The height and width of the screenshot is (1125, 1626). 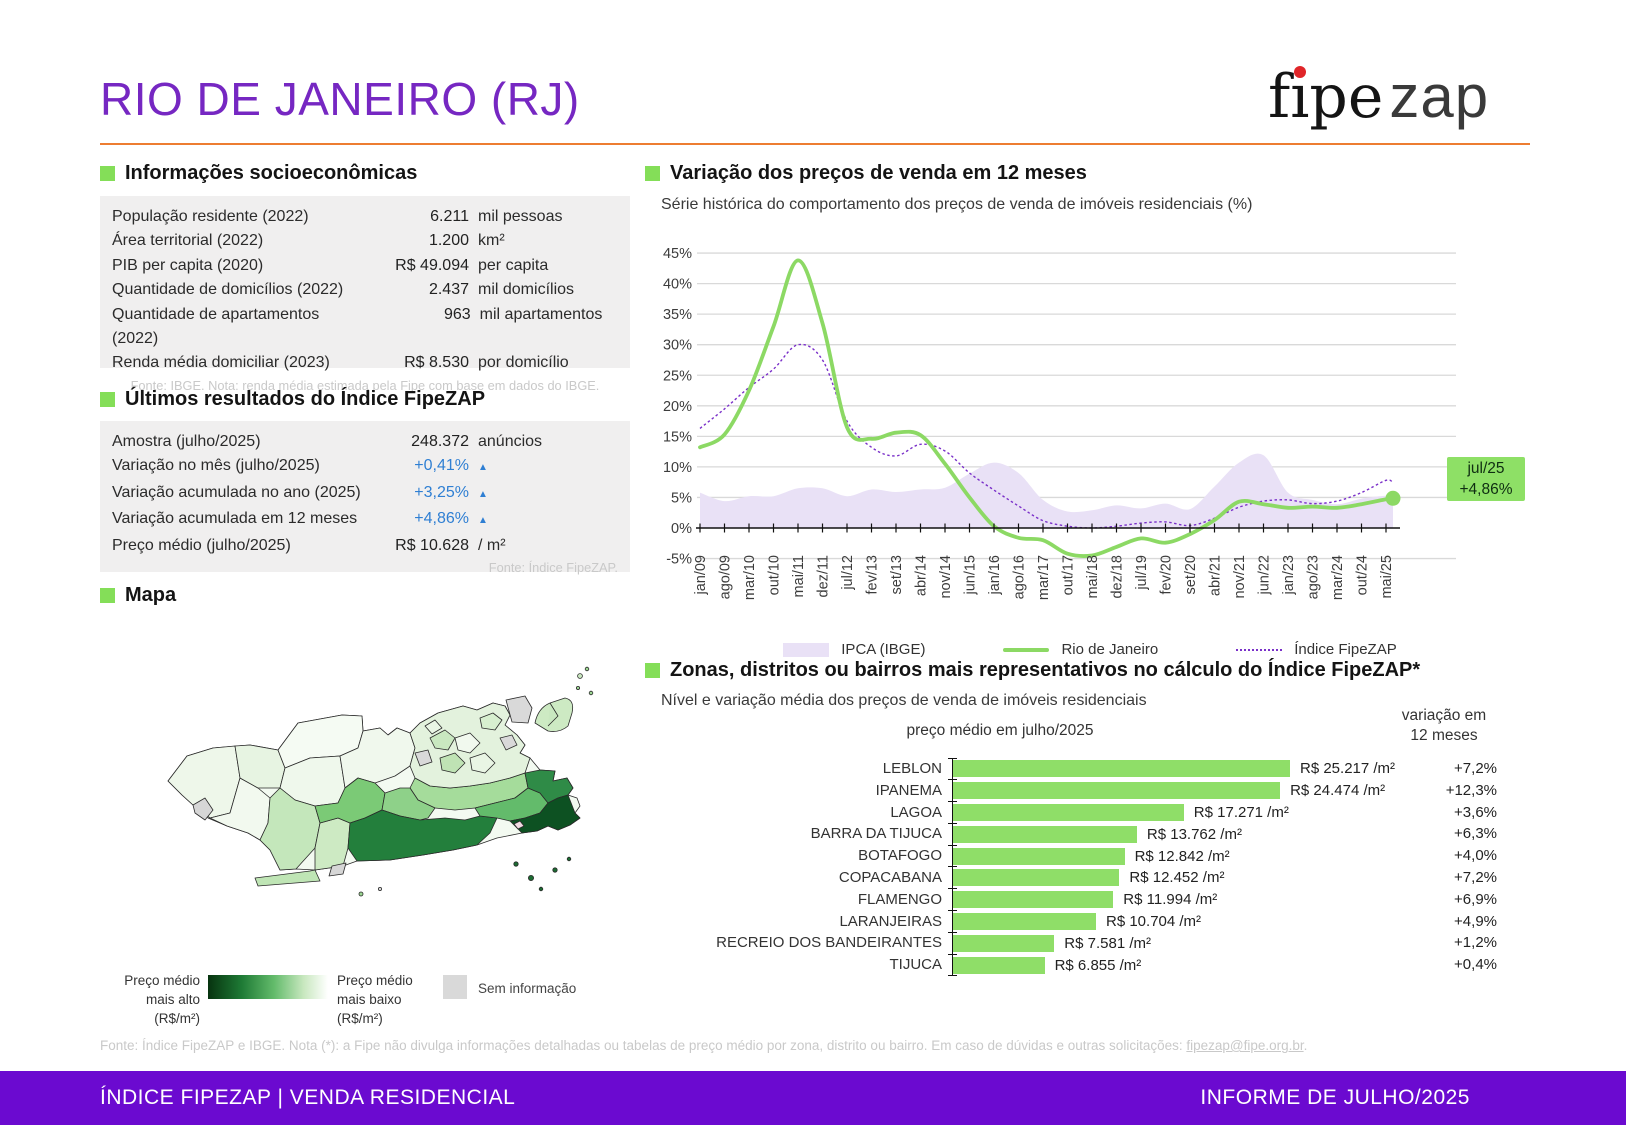 What do you see at coordinates (1046, 408) in the screenshot?
I see `rio-line` at bounding box center [1046, 408].